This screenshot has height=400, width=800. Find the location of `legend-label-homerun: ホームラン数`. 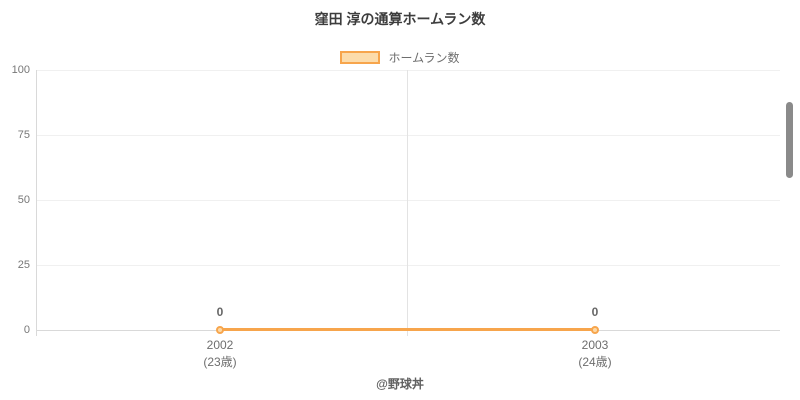

legend-label-homerun: ホームラン数 is located at coordinates (424, 58).